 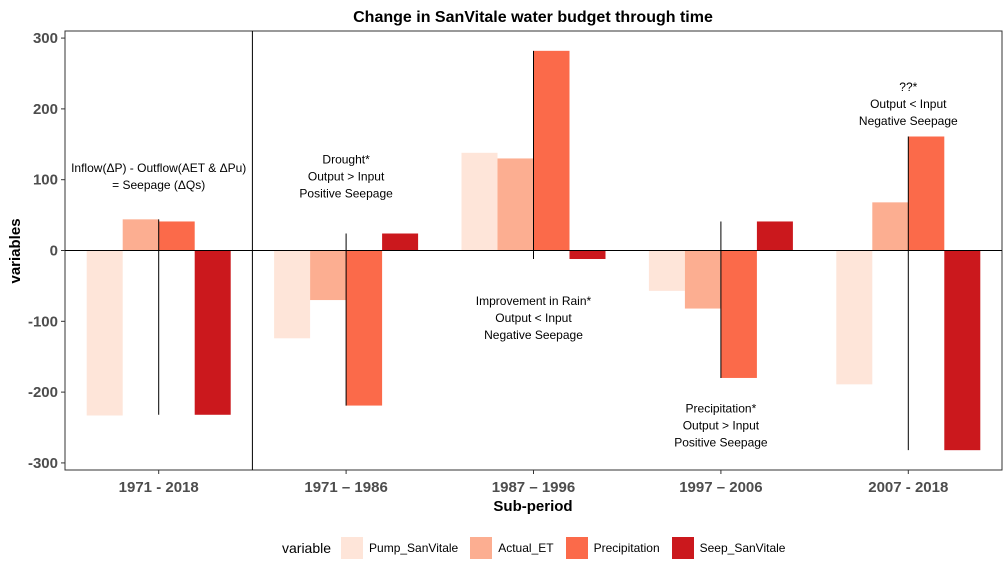 What do you see at coordinates (346, 193) in the screenshot?
I see `annotation-text-1: Positive Seepage` at bounding box center [346, 193].